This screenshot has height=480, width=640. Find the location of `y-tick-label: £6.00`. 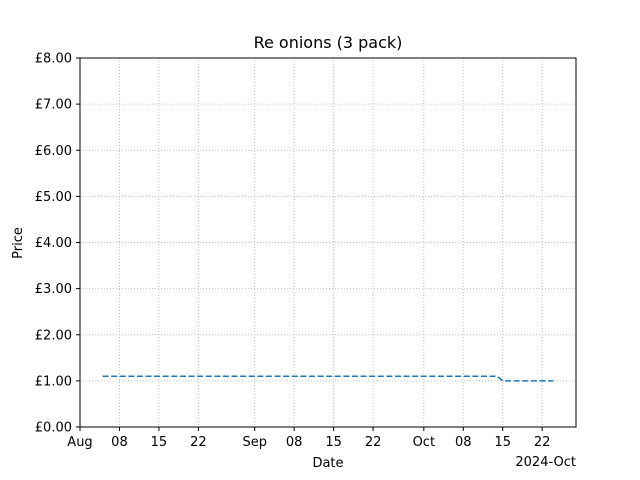

y-tick-label: £6.00 is located at coordinates (53, 151).